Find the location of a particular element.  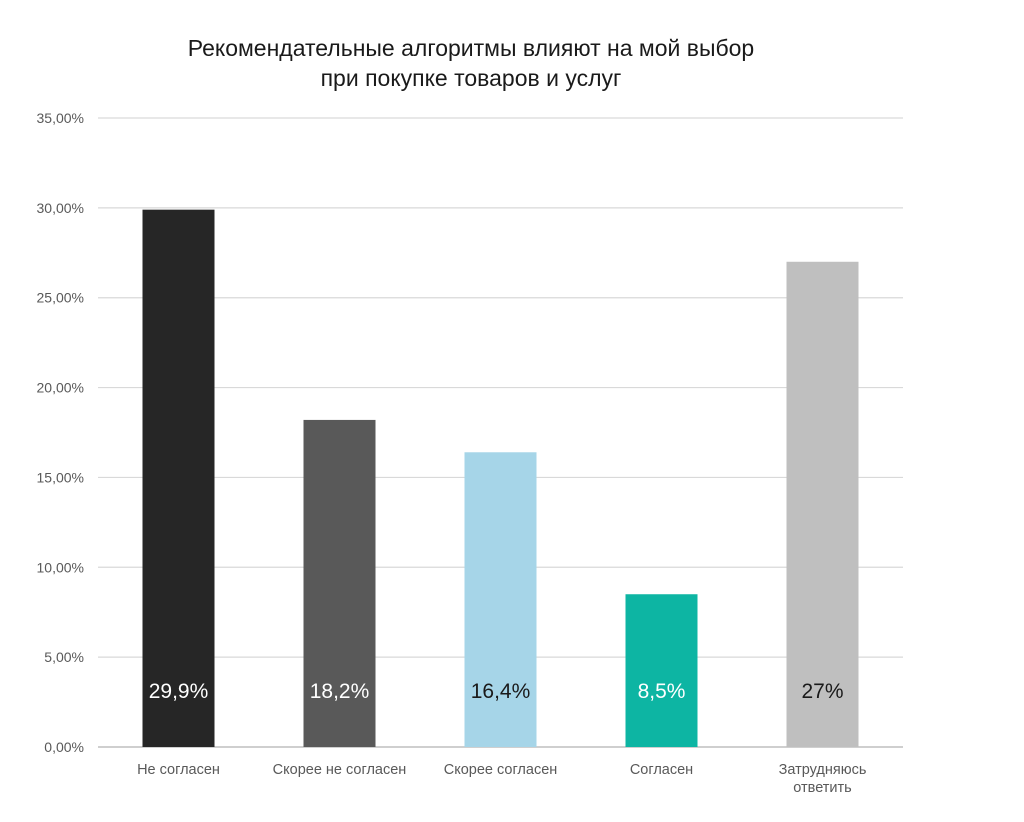

y-tick-label: 5,00% is located at coordinates (64, 657).